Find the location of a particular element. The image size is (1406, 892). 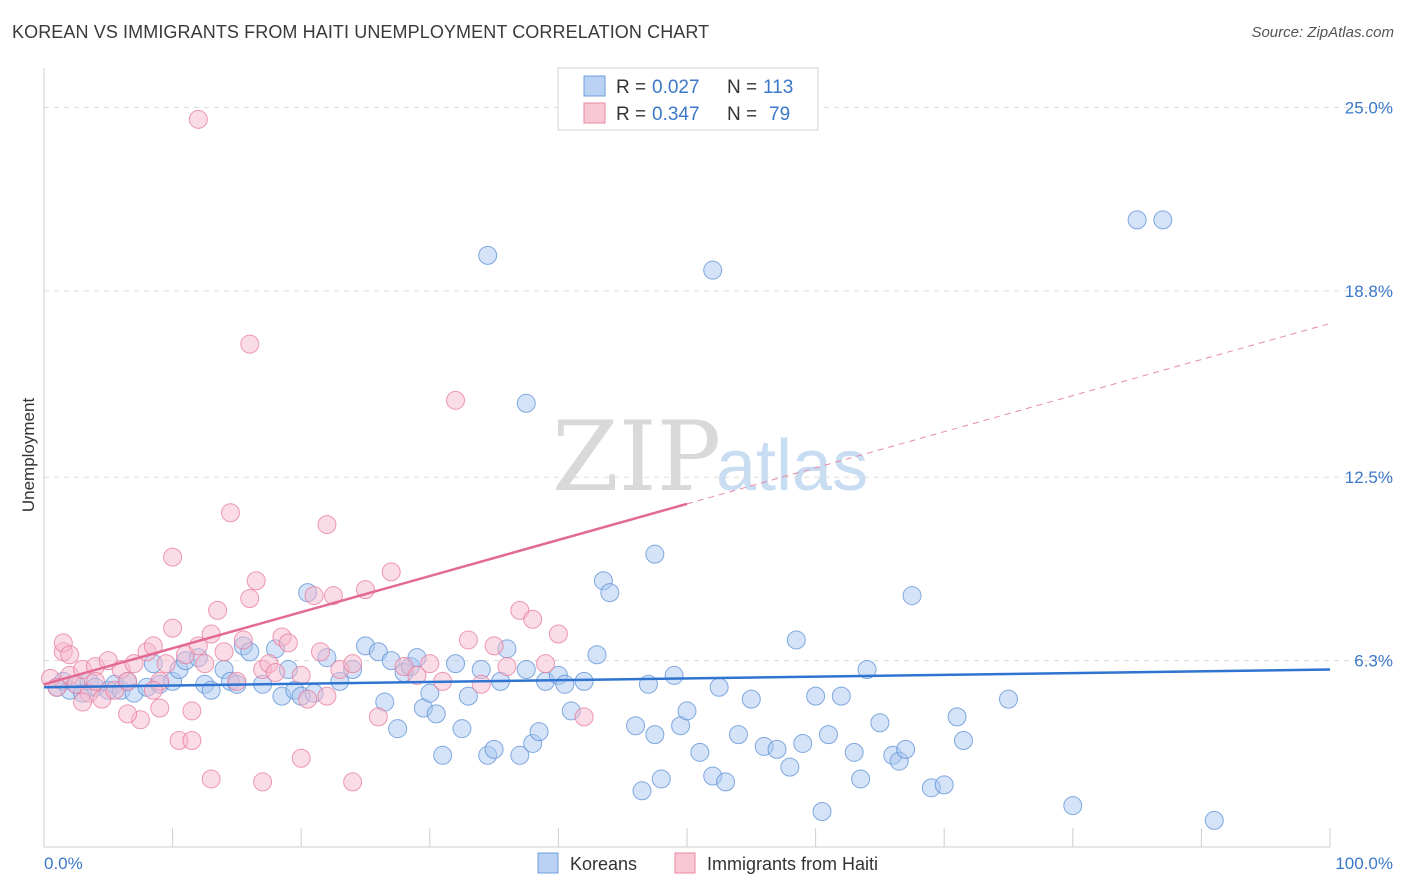

bottom-legend: Koreans Immigrants from Haiti is located at coordinates (707, 863).